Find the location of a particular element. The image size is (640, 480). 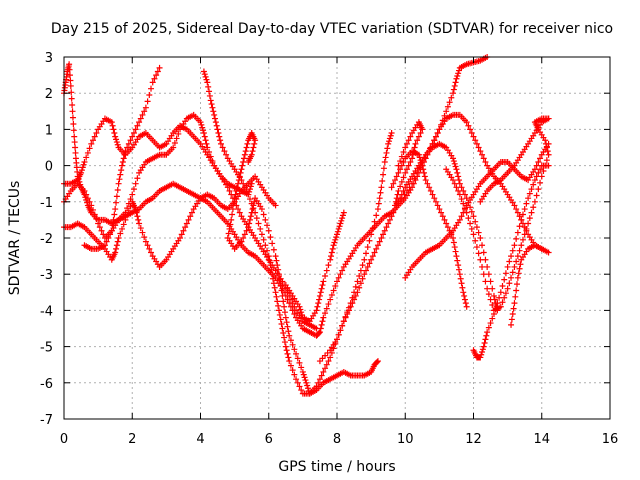

y-tick-label: -4 is located at coordinates (46, 311).